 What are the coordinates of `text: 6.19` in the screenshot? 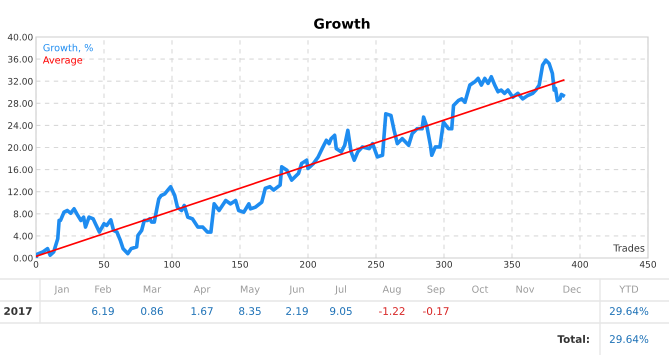 It's located at (103, 311).